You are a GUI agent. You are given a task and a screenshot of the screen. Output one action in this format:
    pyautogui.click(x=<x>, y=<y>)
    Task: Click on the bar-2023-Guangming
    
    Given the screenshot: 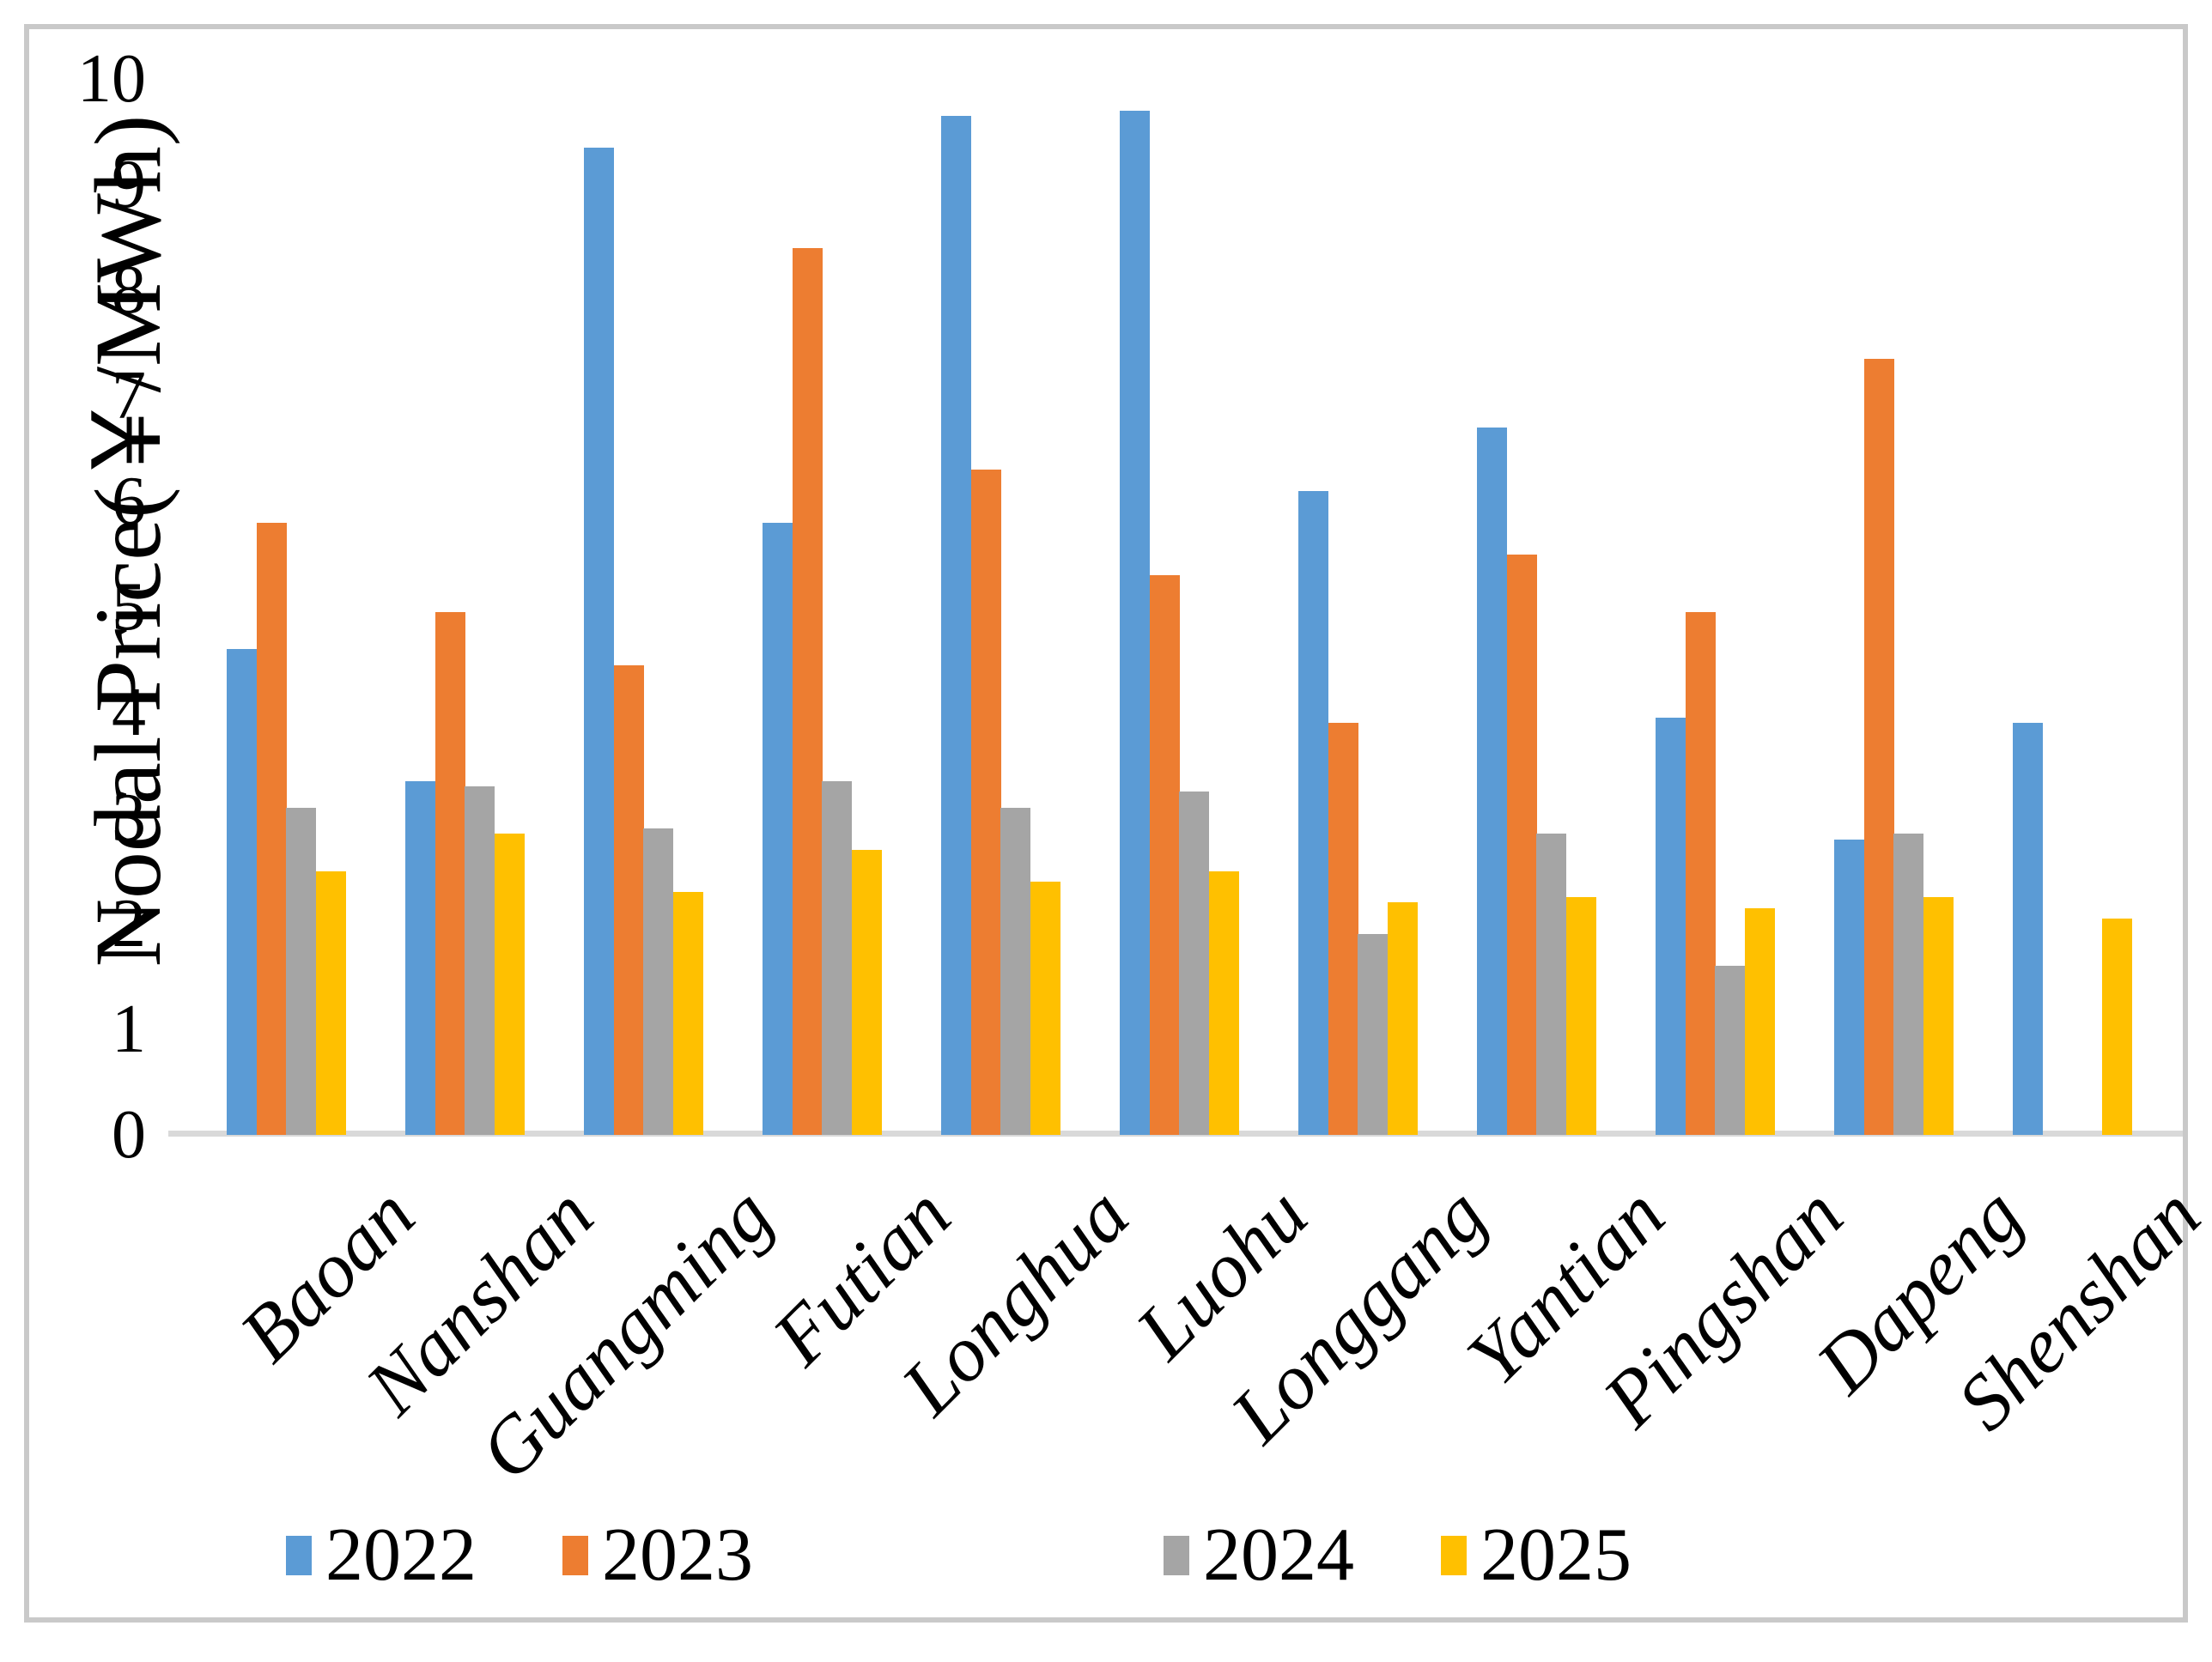 What is the action you would take?
    pyautogui.click(x=628, y=899)
    